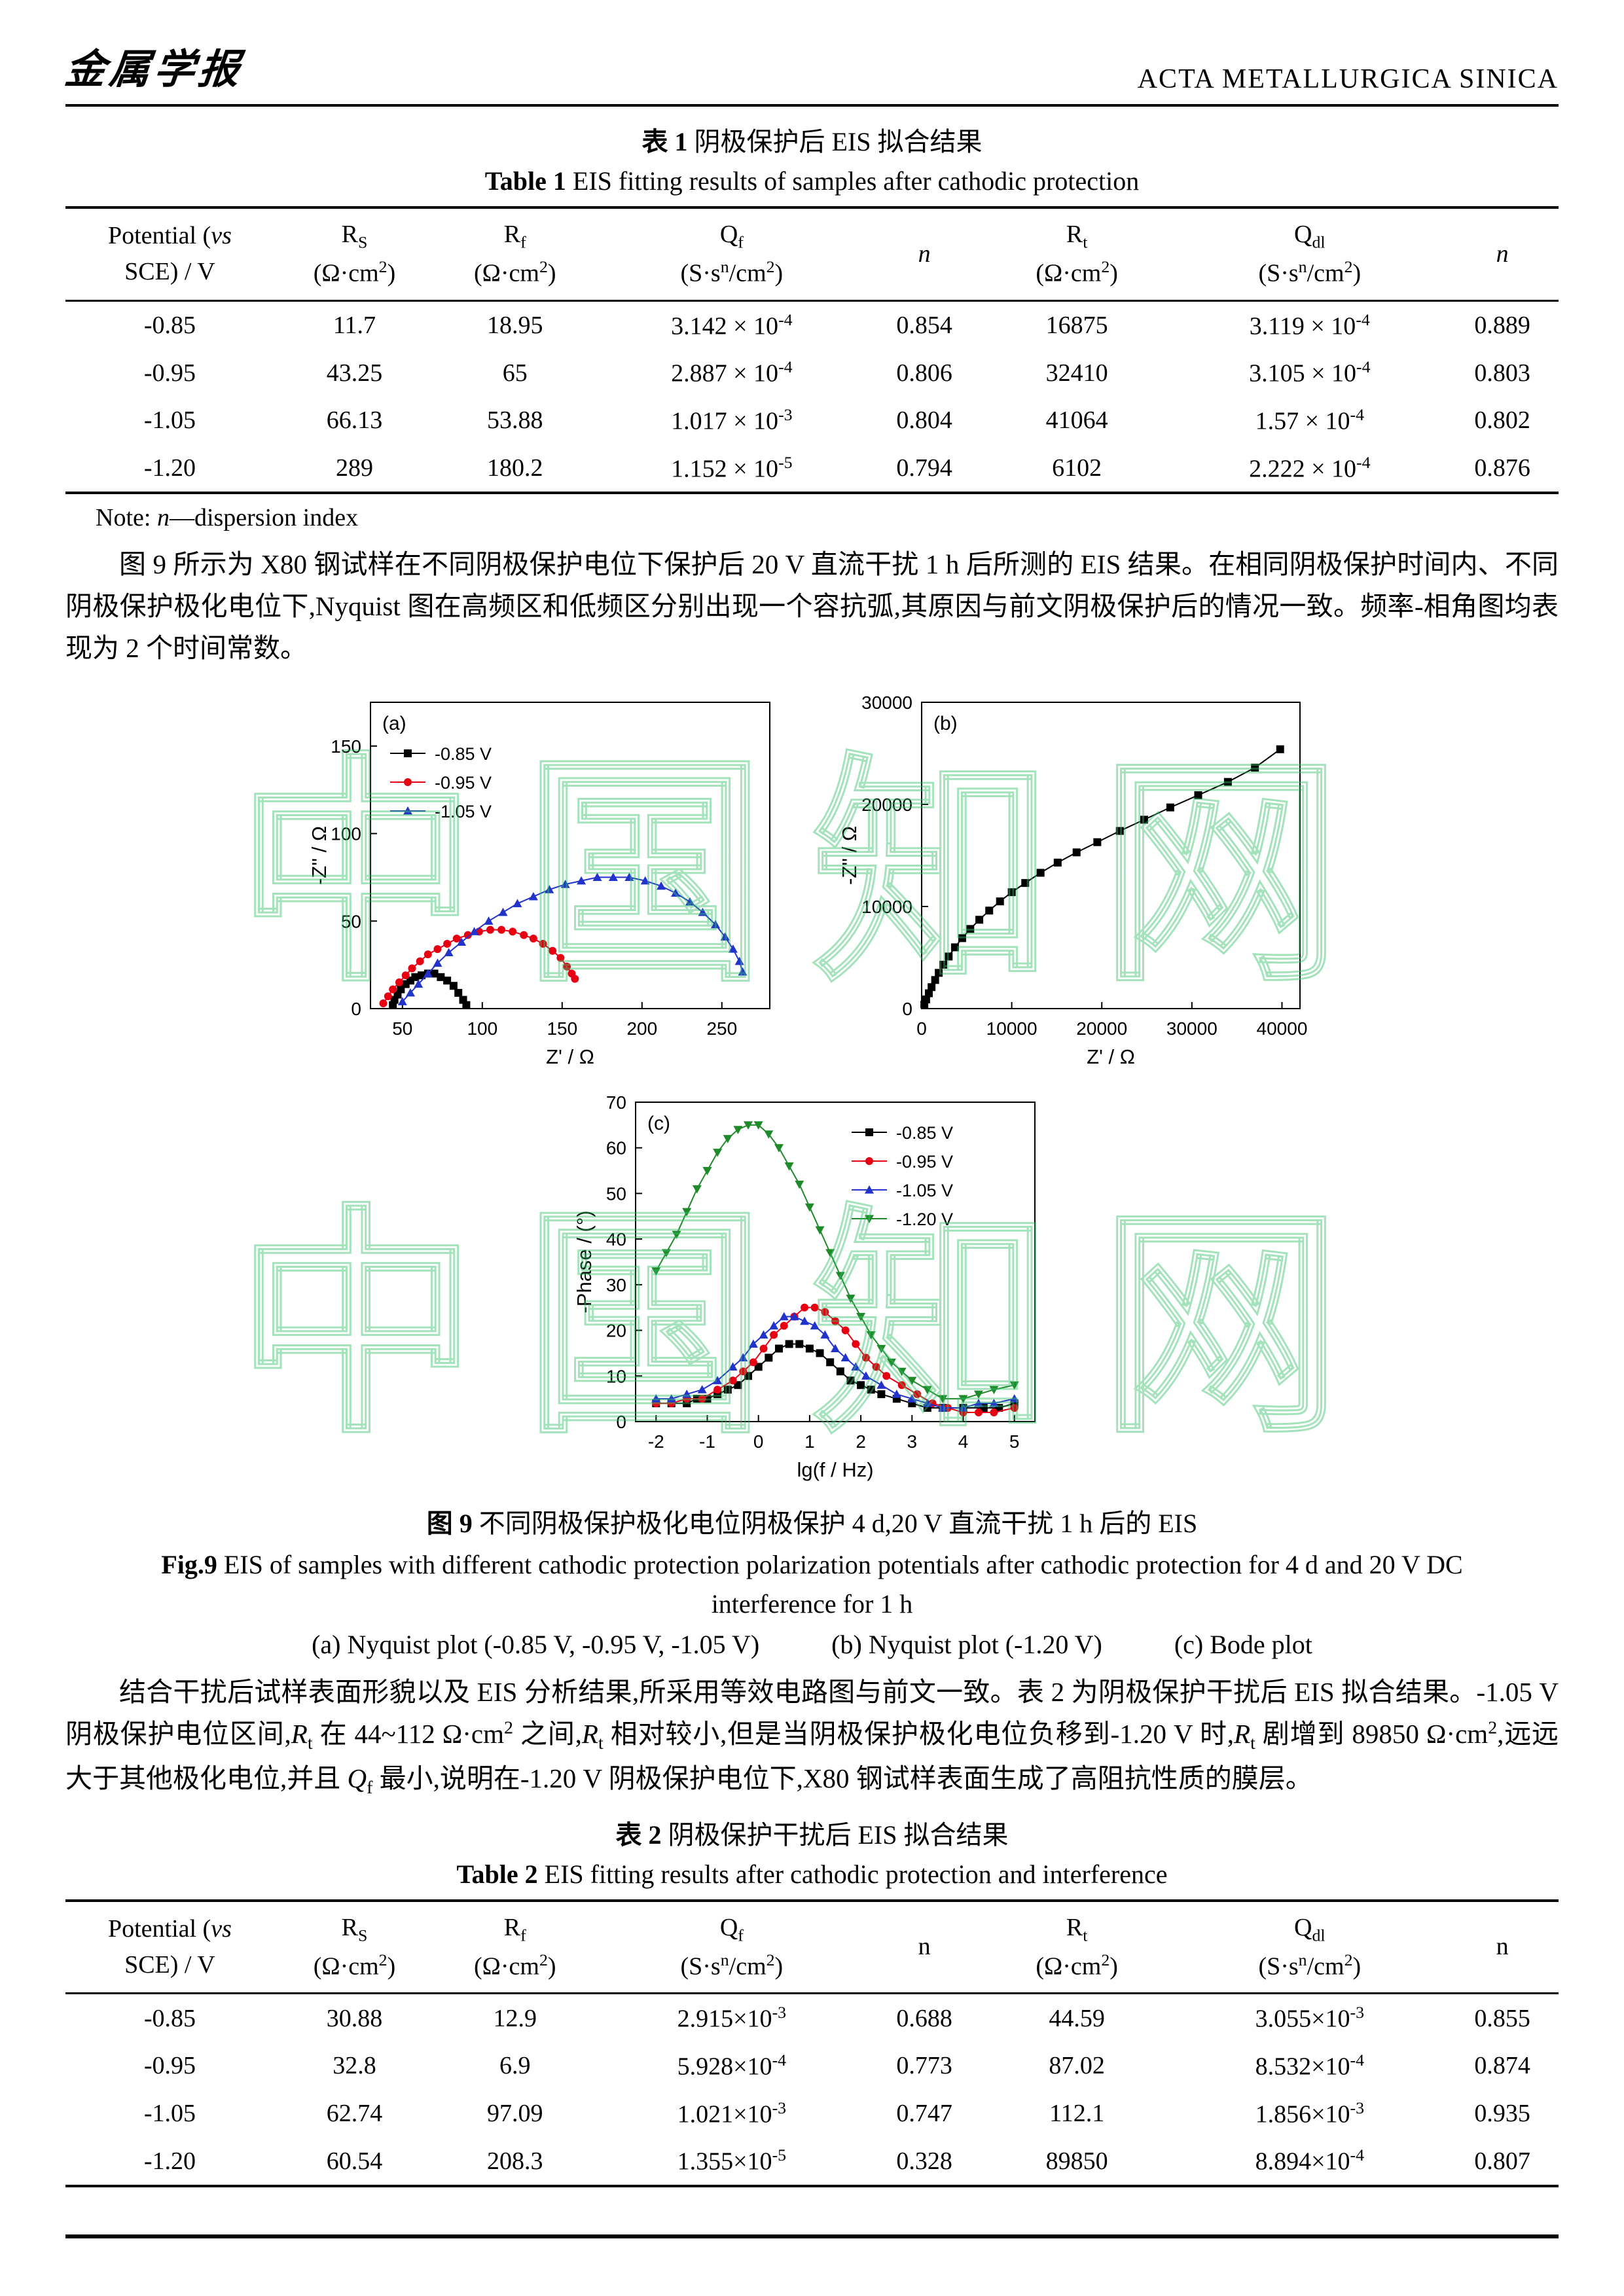 This screenshot has height=2296, width=1624. Describe the element at coordinates (515, 373) in the screenshot. I see `table-cell: 65` at that location.